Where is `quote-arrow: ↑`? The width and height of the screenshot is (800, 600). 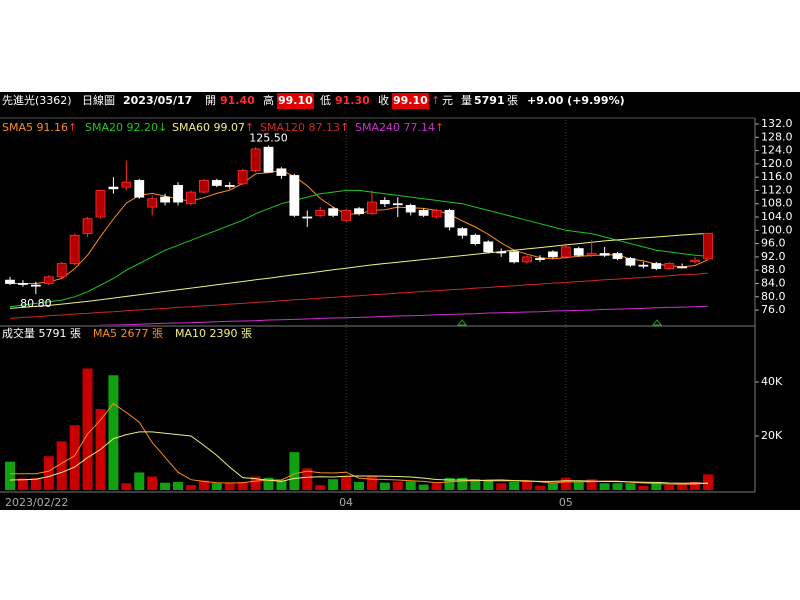
quote-arrow: ↑ is located at coordinates (435, 100).